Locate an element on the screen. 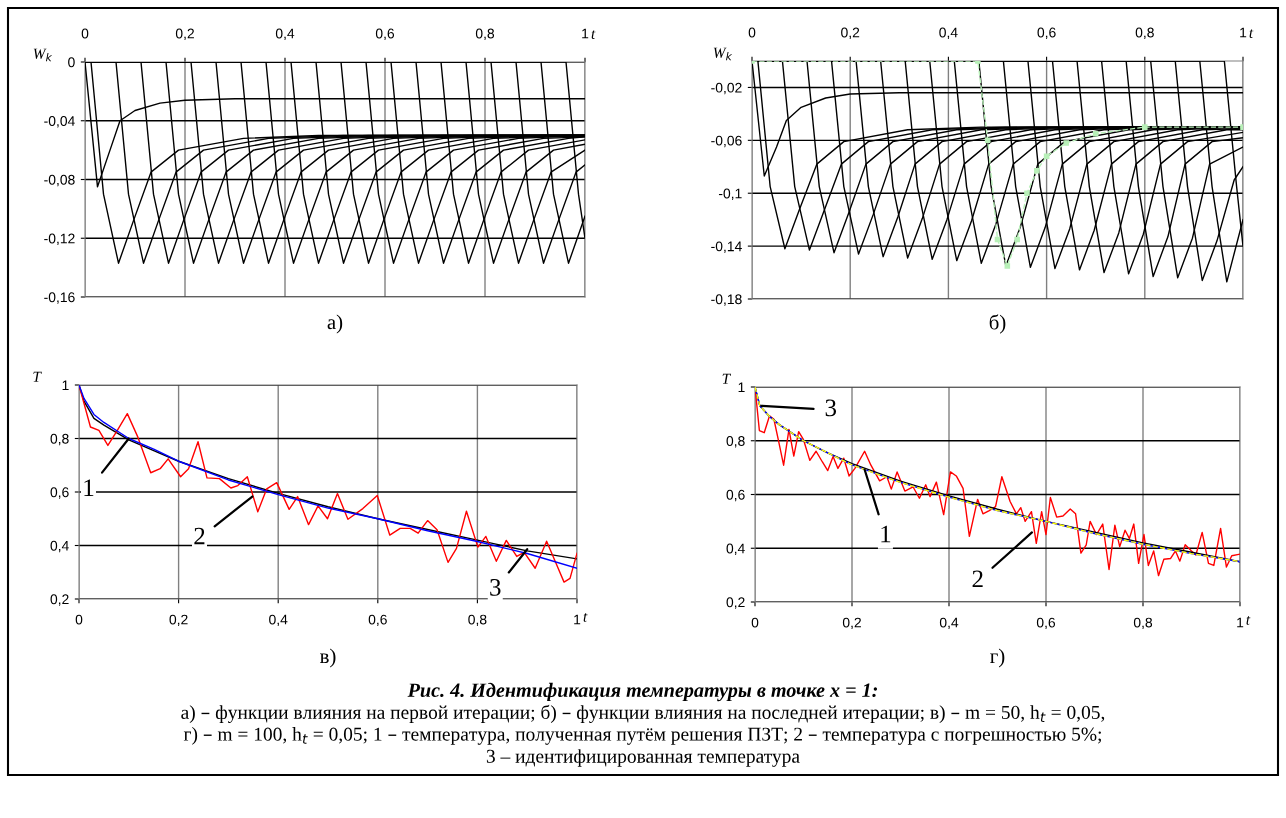  y-tick-label: -0,16 is located at coordinates (59, 298).